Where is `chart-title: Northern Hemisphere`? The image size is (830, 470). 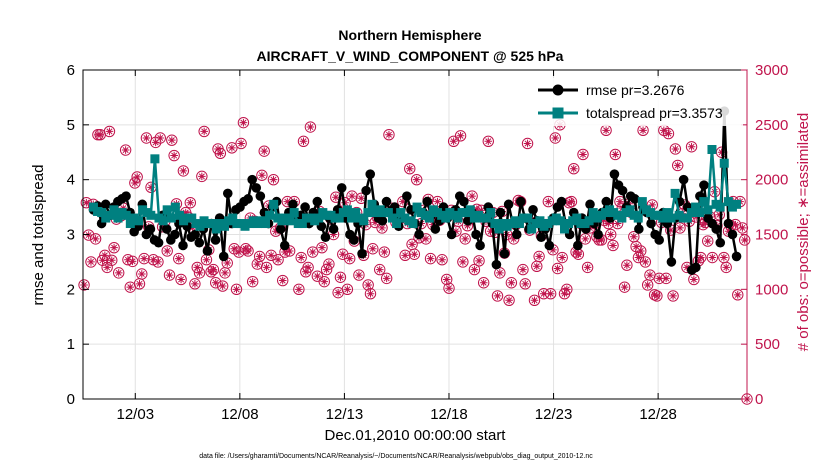
chart-title: Northern Hemisphere is located at coordinates (409, 35).